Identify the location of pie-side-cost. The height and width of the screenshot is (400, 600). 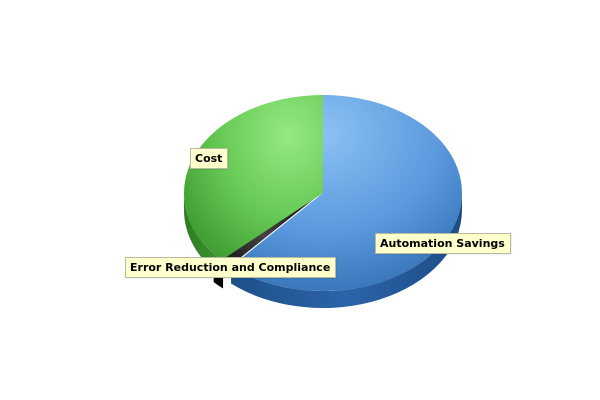
(203, 235).